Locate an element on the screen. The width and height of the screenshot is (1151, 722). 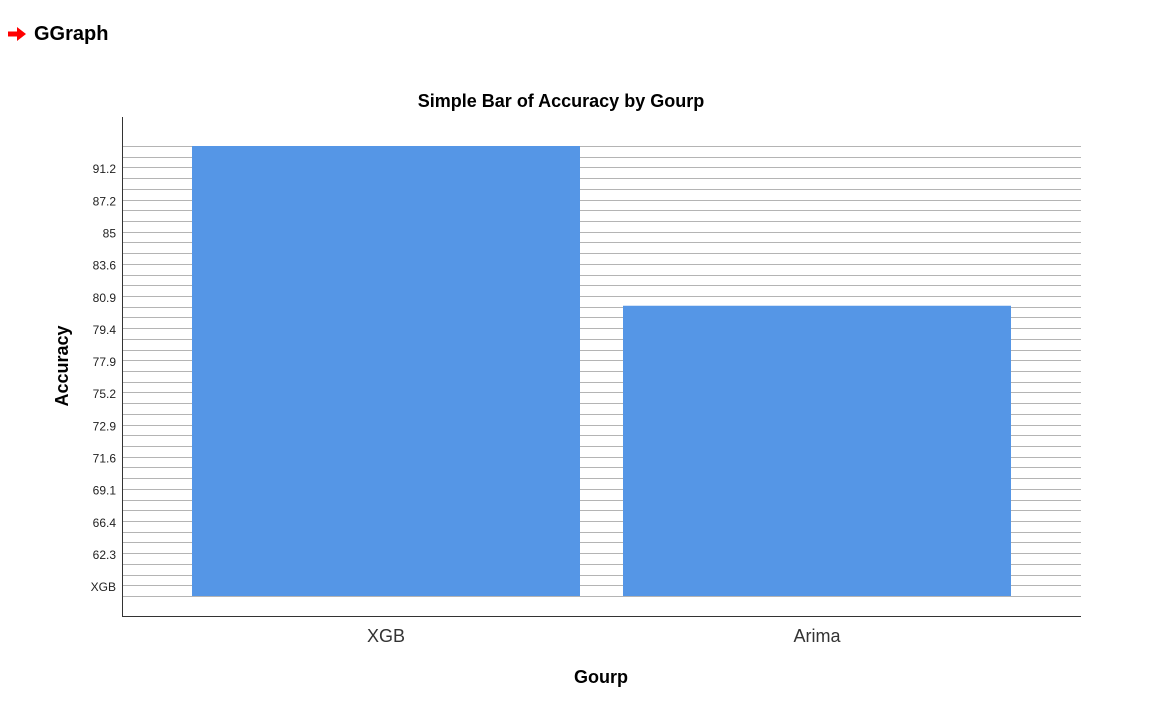
y-tick-label: XGB is located at coordinates (103, 587).